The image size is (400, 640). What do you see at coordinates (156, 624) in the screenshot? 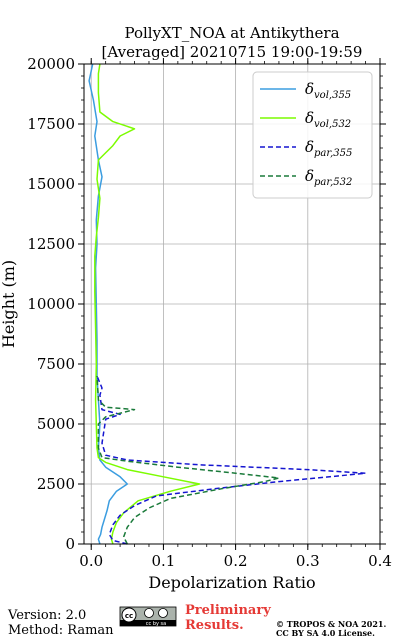
I see `cc-badge-text: cc by sa` at bounding box center [156, 624].